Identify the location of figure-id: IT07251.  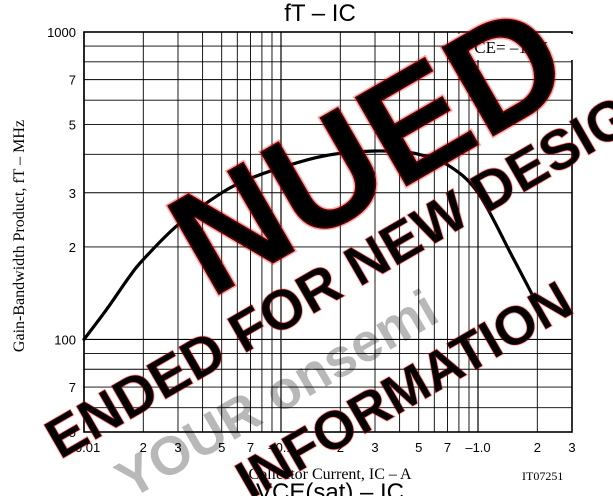
(542, 476).